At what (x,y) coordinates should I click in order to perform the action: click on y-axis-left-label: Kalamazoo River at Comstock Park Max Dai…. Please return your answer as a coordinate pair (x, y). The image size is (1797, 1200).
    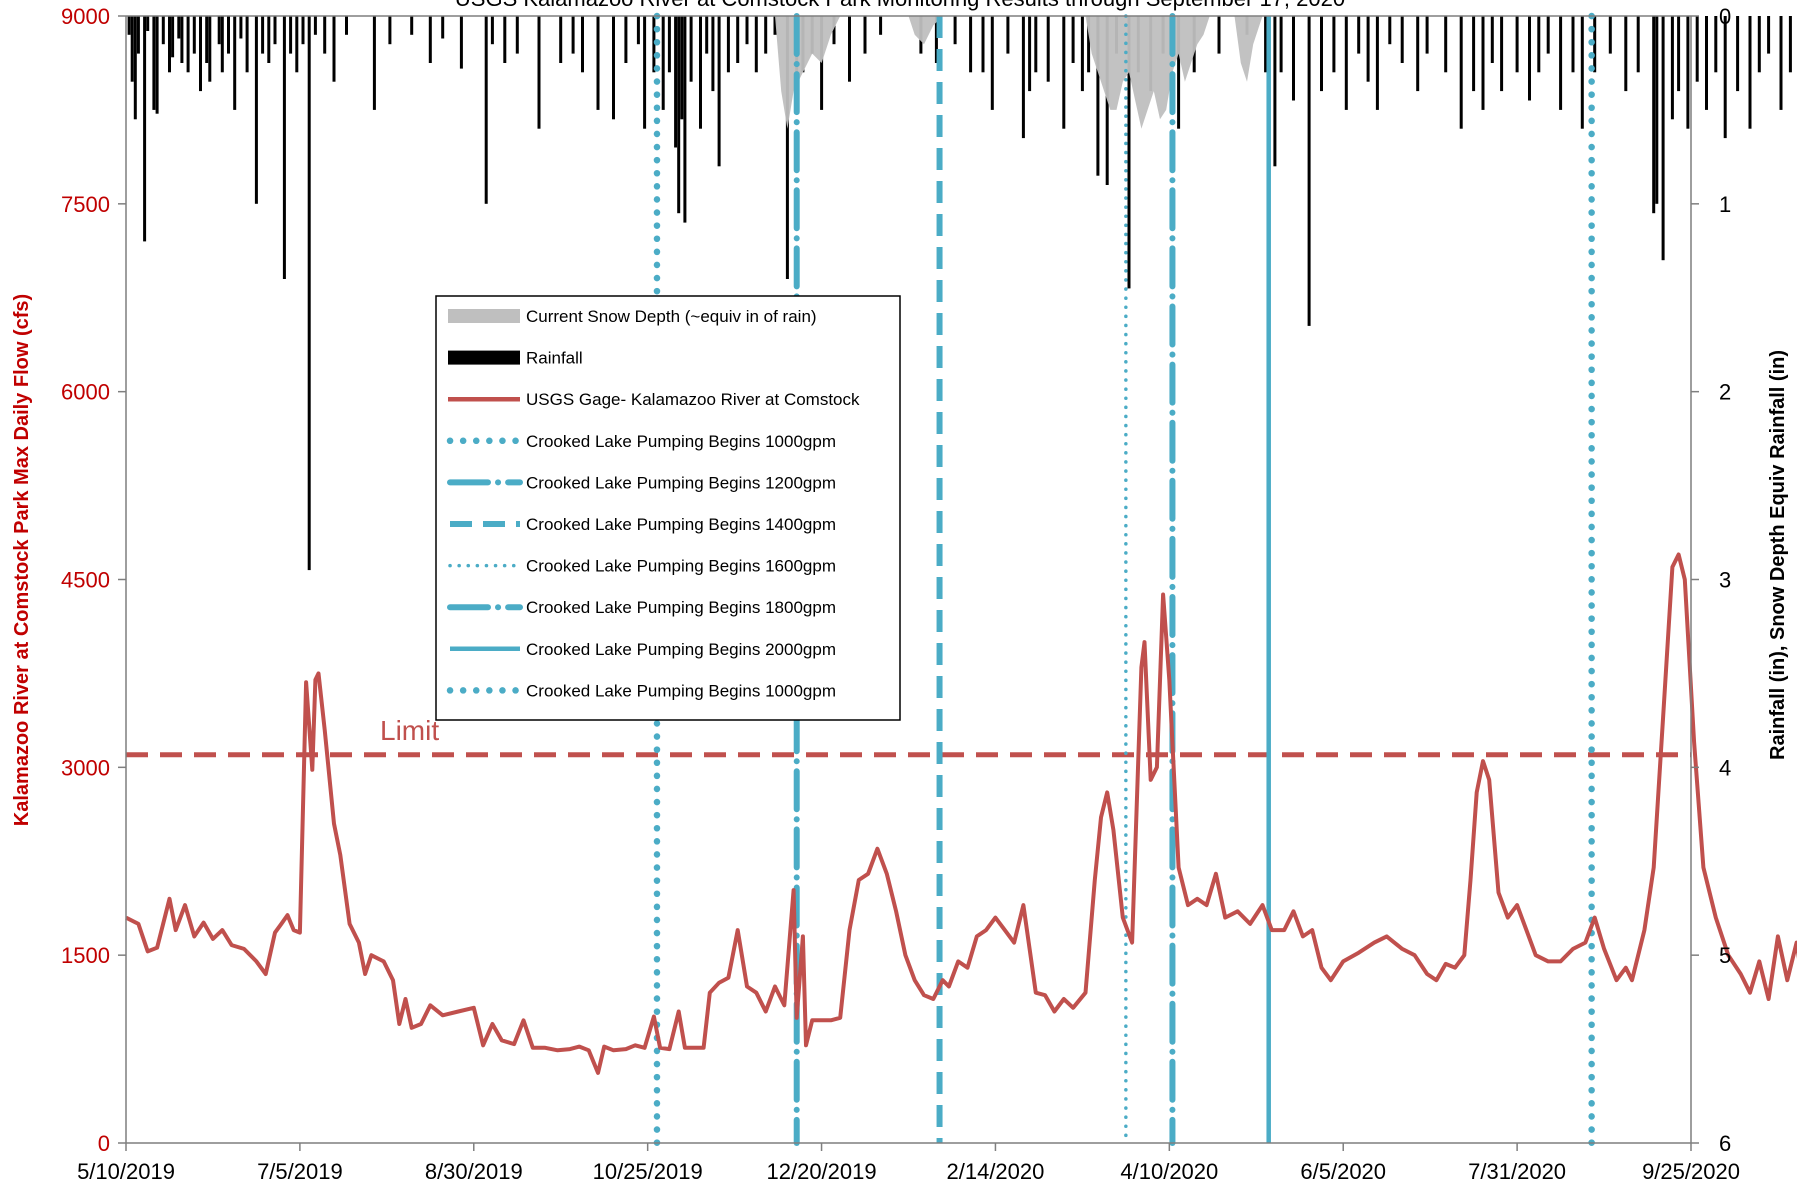
    Looking at the image, I should click on (22, 560).